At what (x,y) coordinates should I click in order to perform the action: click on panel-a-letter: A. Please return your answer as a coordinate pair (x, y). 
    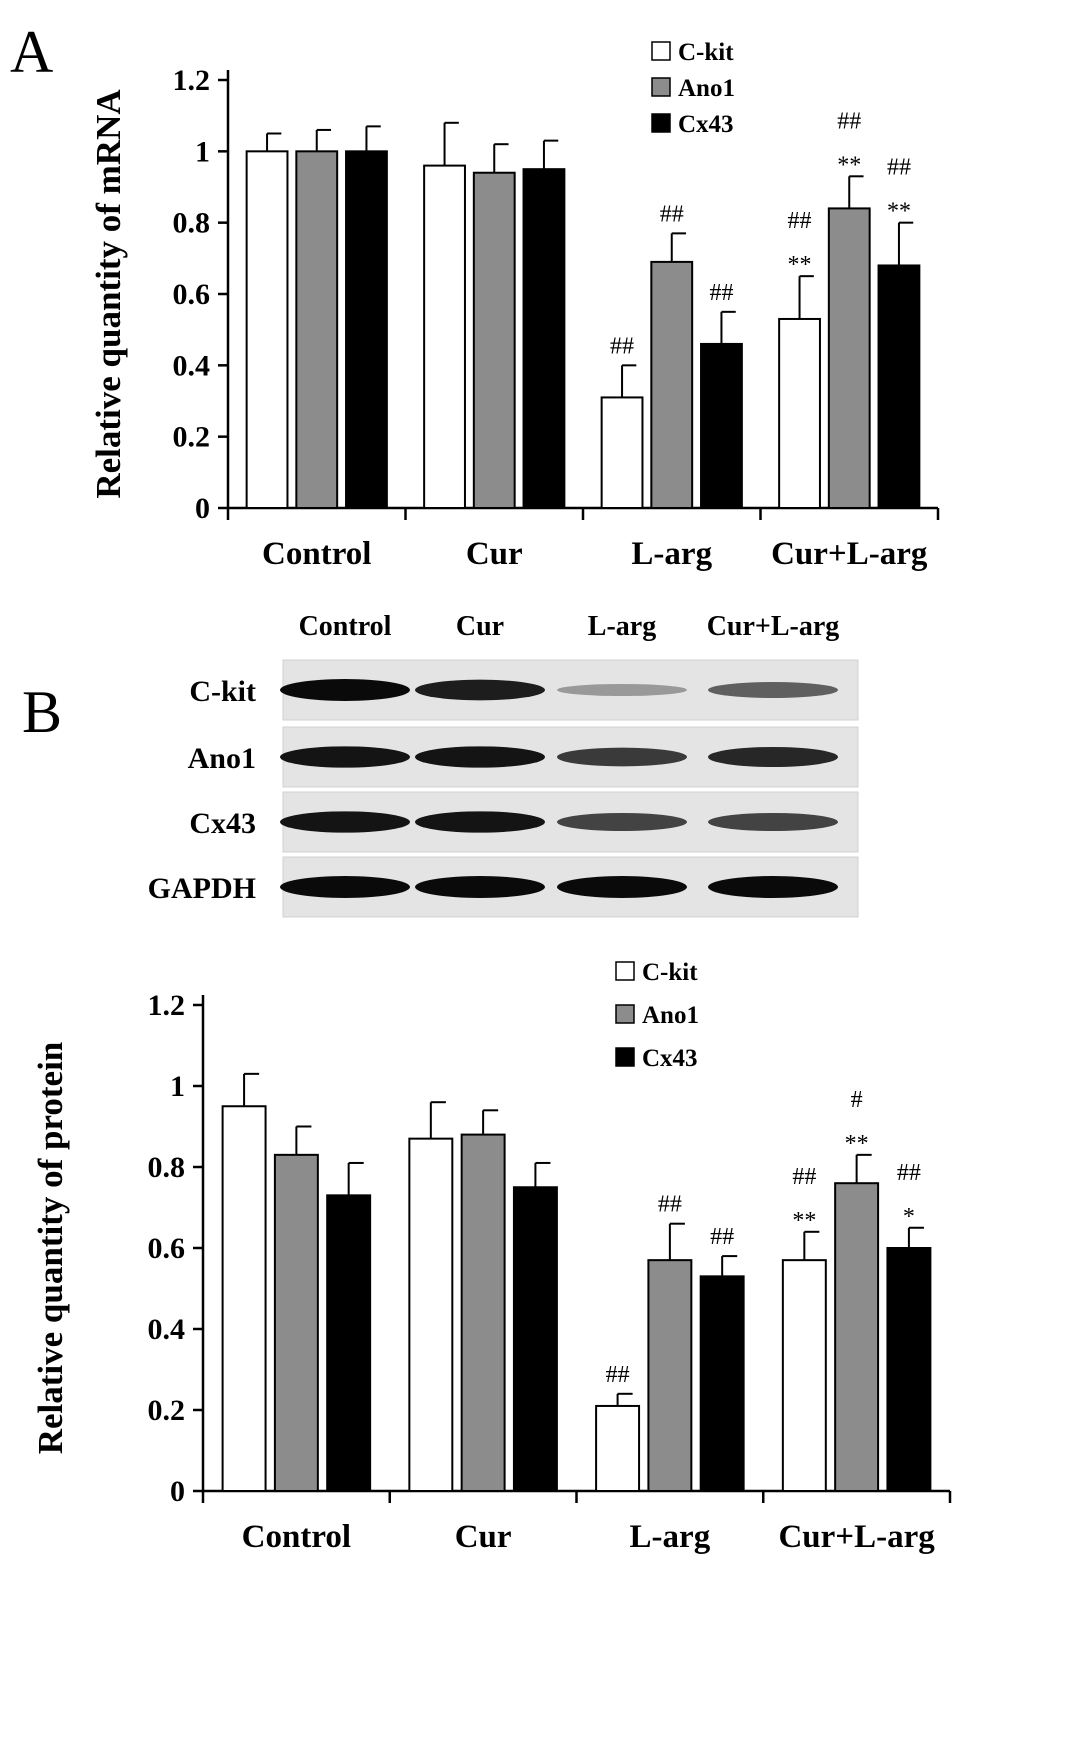
    Looking at the image, I should click on (31, 52).